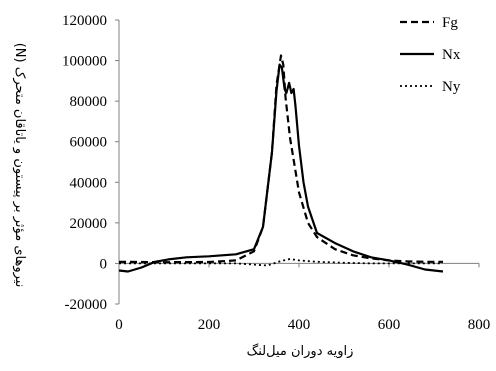 The width and height of the screenshot is (496, 371). Describe the element at coordinates (119, 325) in the screenshot. I see `x-tick-label: 0` at that location.